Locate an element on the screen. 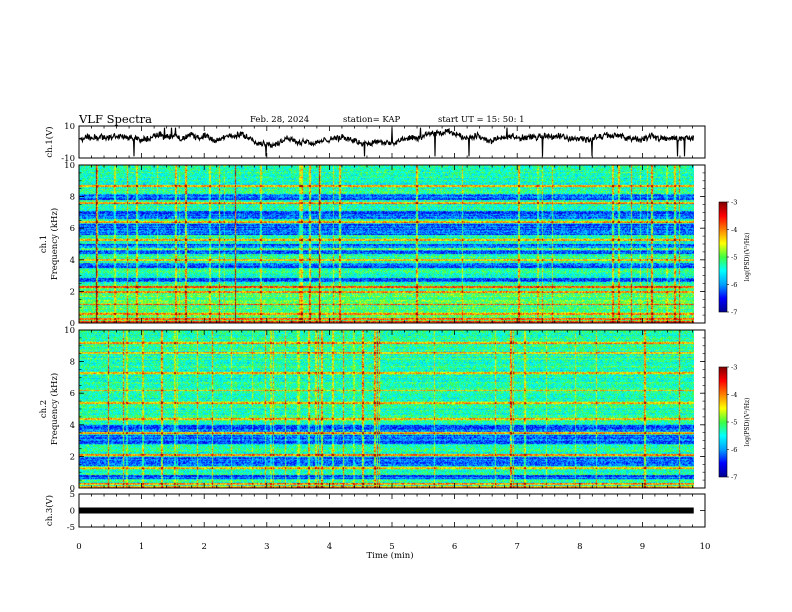 The height and width of the screenshot is (612, 792). x-tick-label: 8 is located at coordinates (579, 547).